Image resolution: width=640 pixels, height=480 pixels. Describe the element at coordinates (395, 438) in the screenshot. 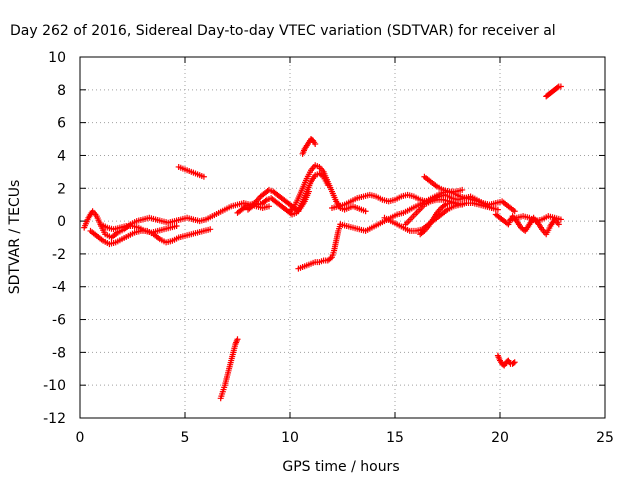

I see `x-tick-label: 15` at that location.